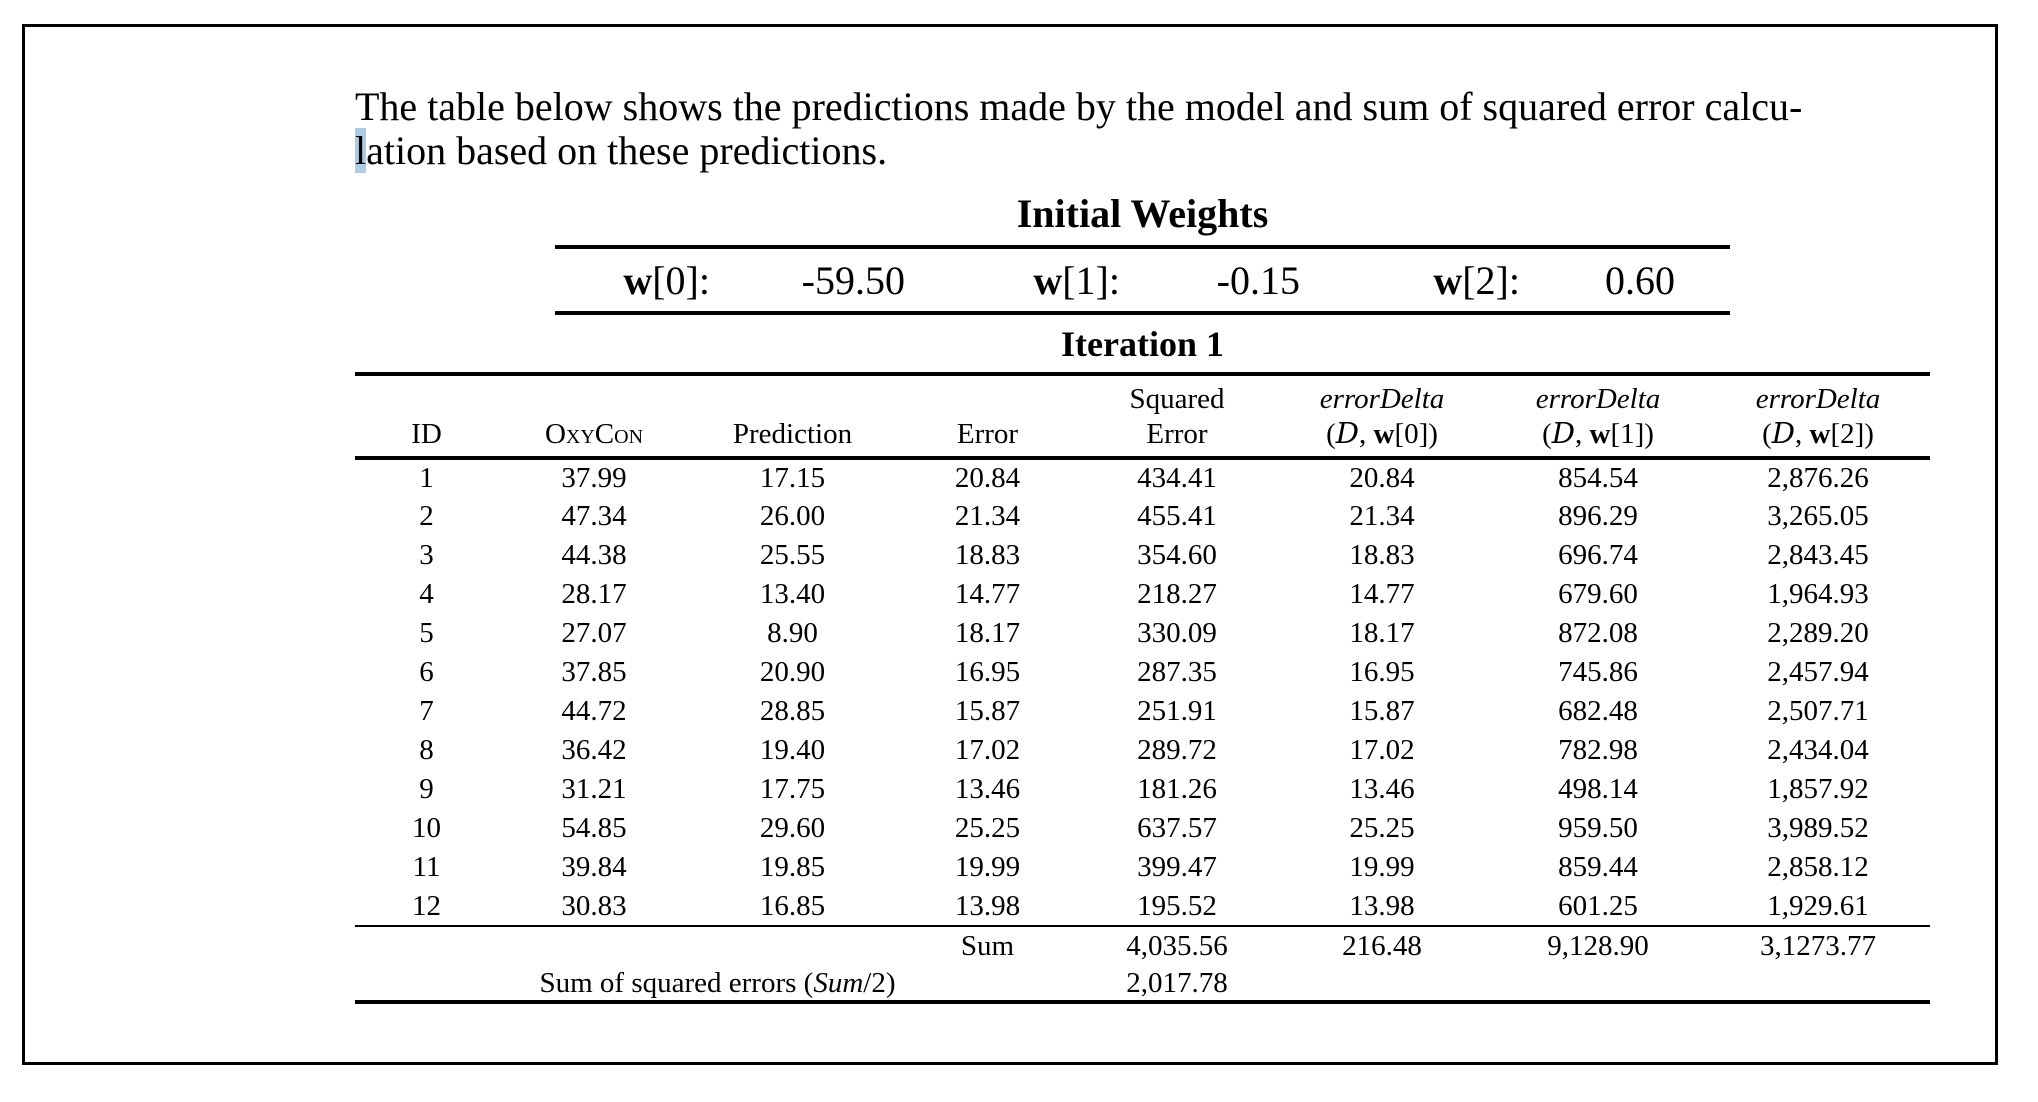  Describe the element at coordinates (1598, 399) in the screenshot. I see `th-top-label-errordelta-w1: errorDelta` at that location.